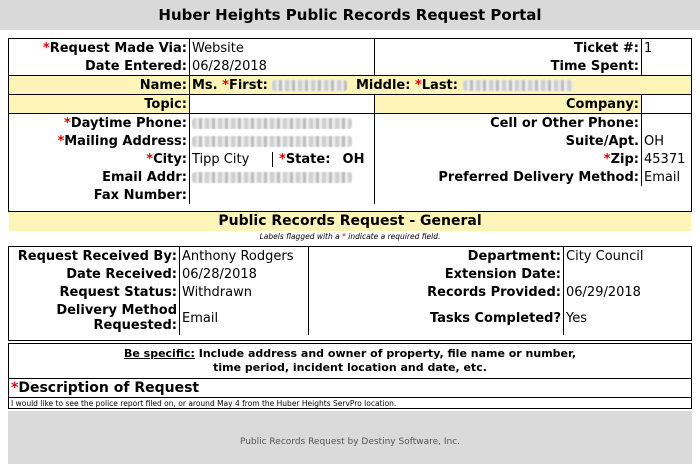  I want to click on received-by-label: Request Received By:, so click(97, 256).